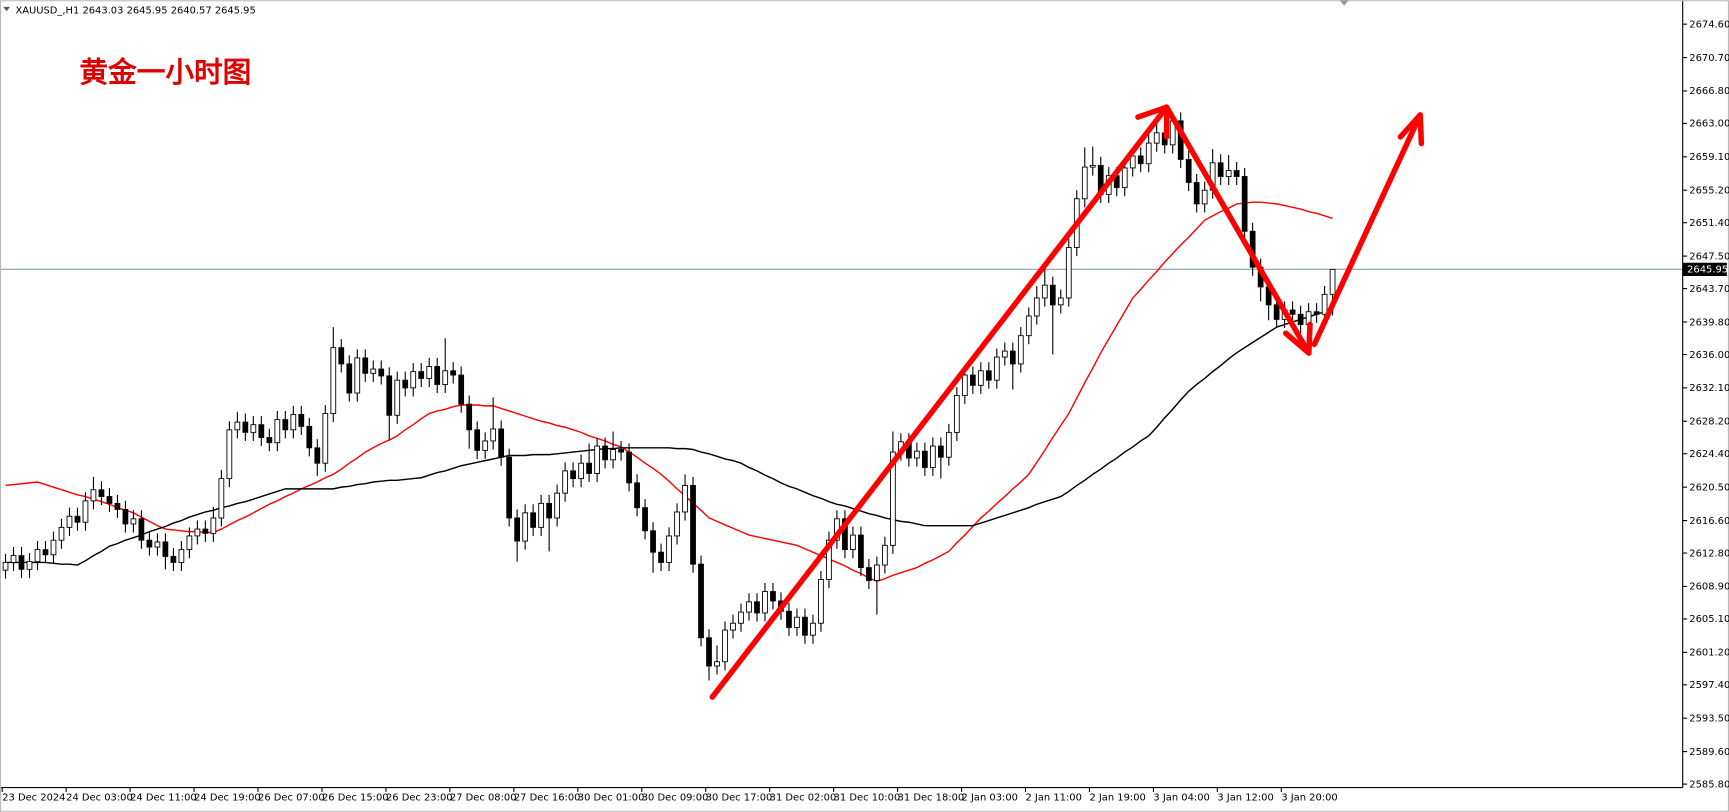  What do you see at coordinates (1709, 487) in the screenshot?
I see `y-tick-label: 2620.50` at bounding box center [1709, 487].